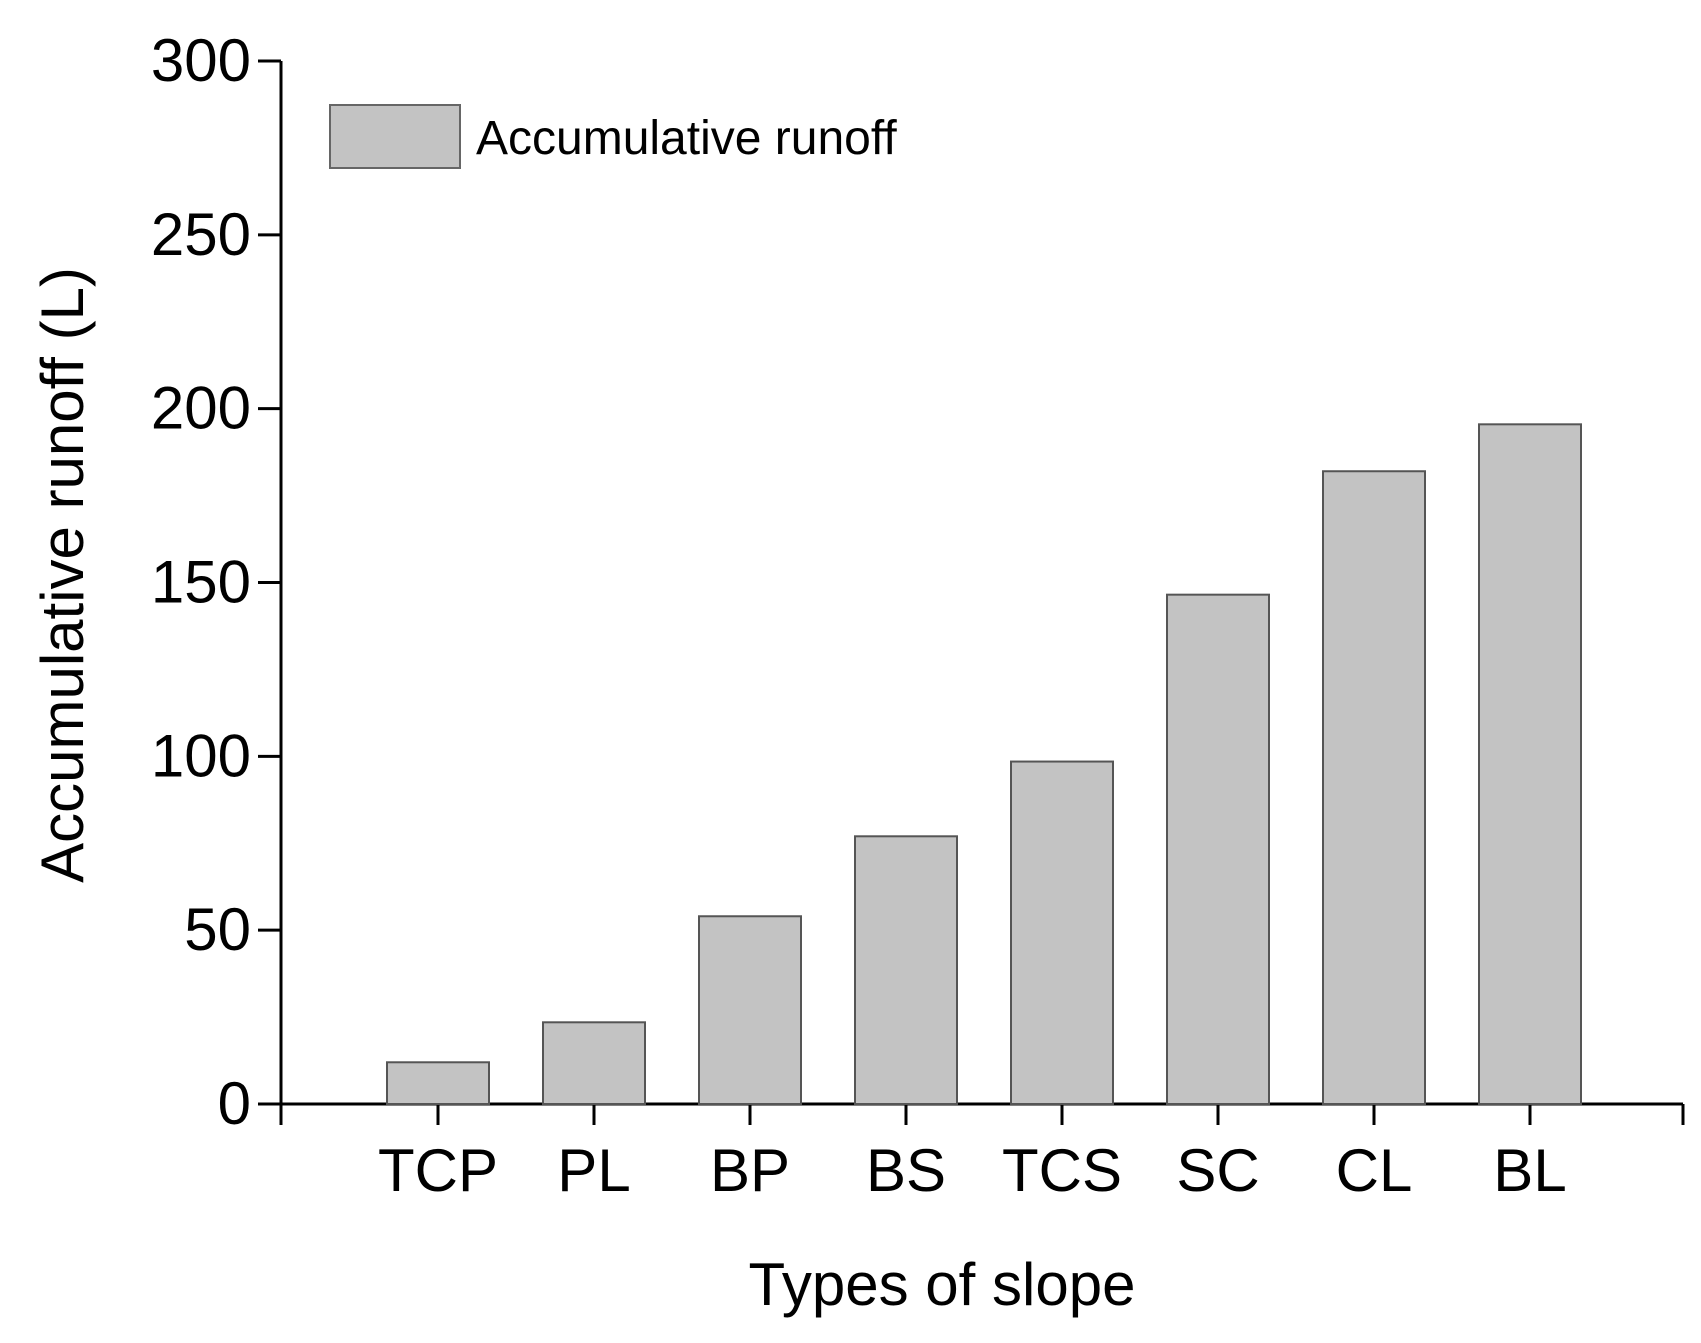  What do you see at coordinates (906, 970) in the screenshot?
I see `bar-bs` at bounding box center [906, 970].